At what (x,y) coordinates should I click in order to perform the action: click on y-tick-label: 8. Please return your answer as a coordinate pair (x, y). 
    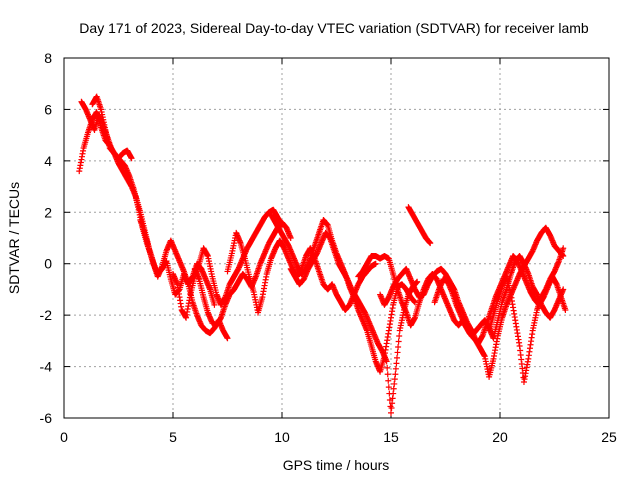
    Looking at the image, I should click on (48, 58).